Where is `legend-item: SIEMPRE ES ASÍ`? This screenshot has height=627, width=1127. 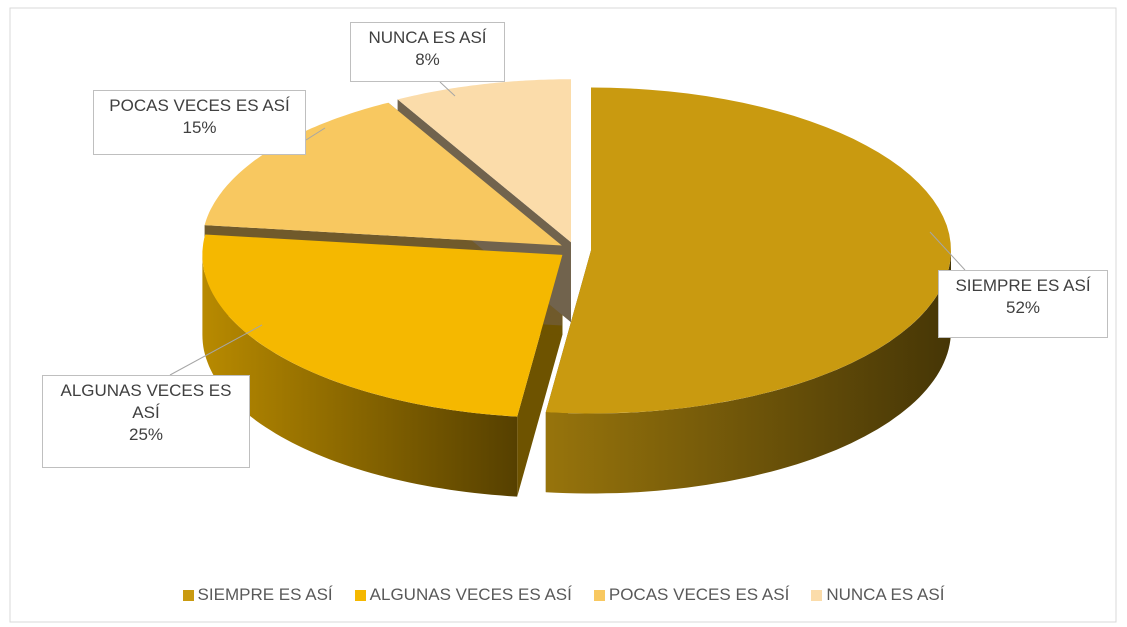 legend-item: SIEMPRE ES ASÍ is located at coordinates (257, 595).